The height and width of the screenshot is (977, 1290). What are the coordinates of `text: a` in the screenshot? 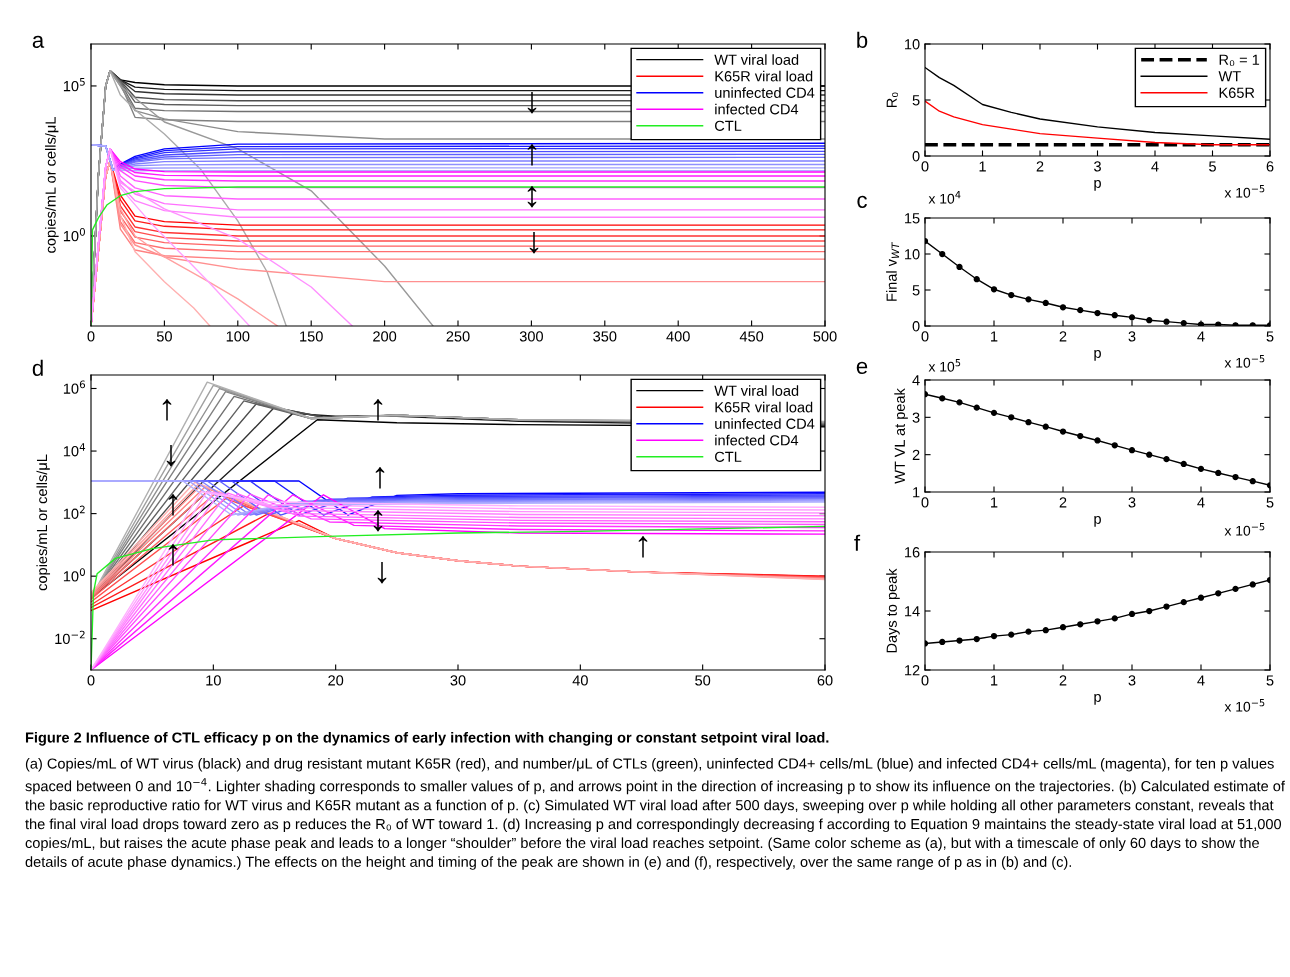 It's located at (38, 41).